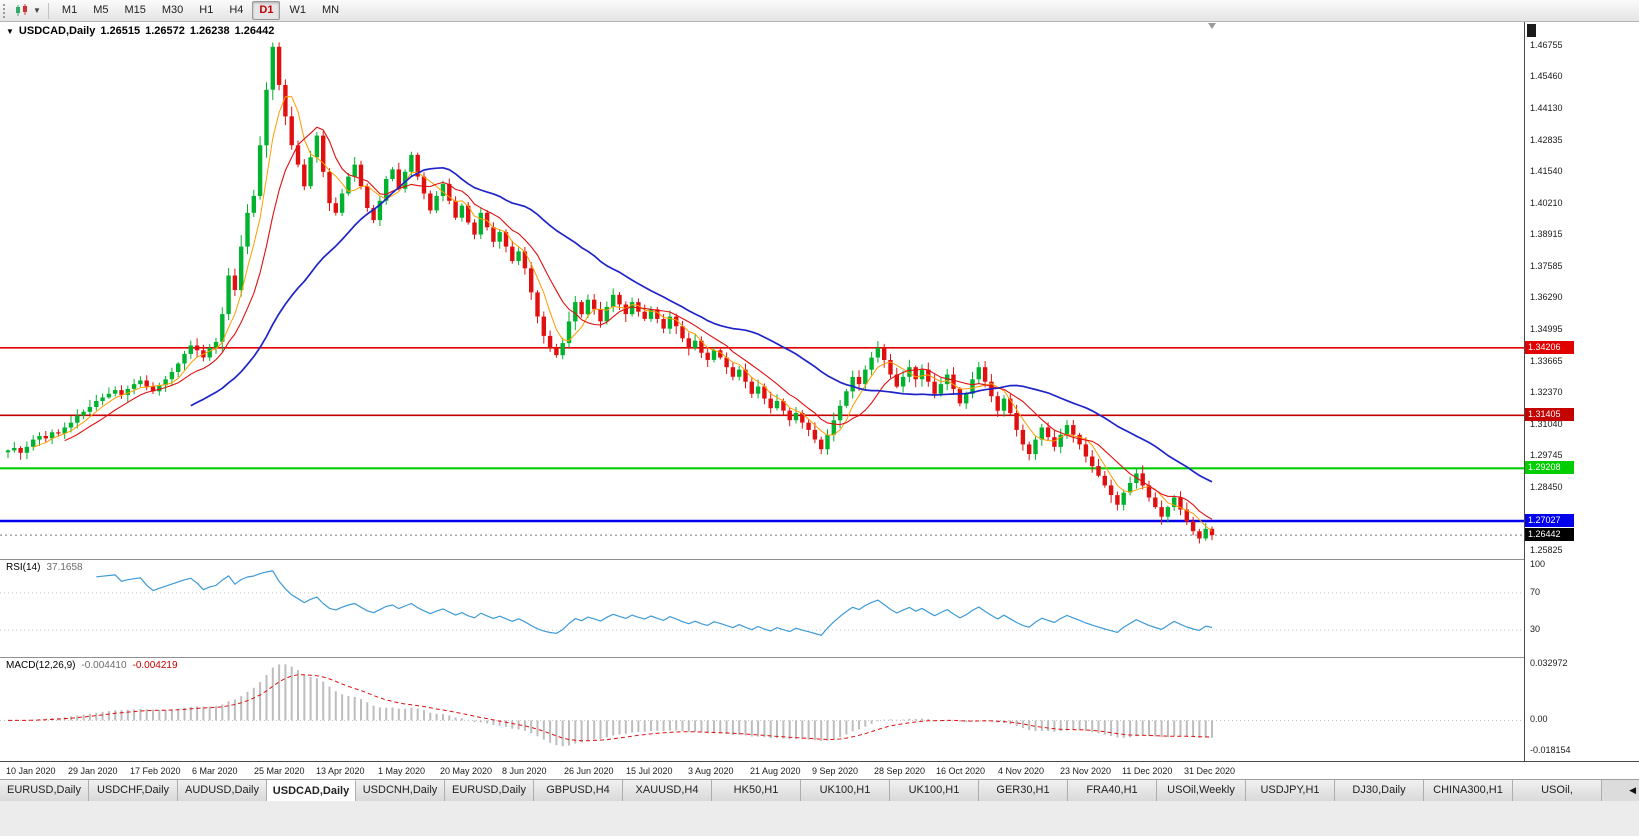 This screenshot has width=1639, height=836. I want to click on date-label: 4 Nov 2020, so click(1021, 771).